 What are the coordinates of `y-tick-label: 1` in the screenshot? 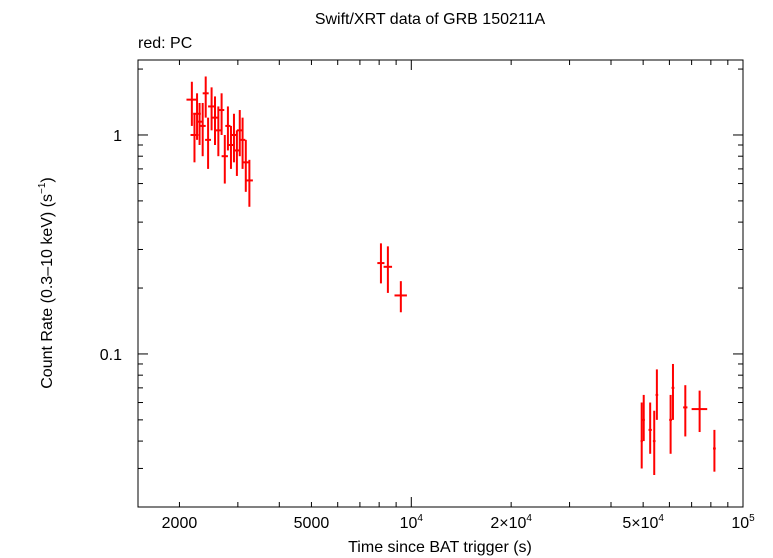 It's located at (117, 136).